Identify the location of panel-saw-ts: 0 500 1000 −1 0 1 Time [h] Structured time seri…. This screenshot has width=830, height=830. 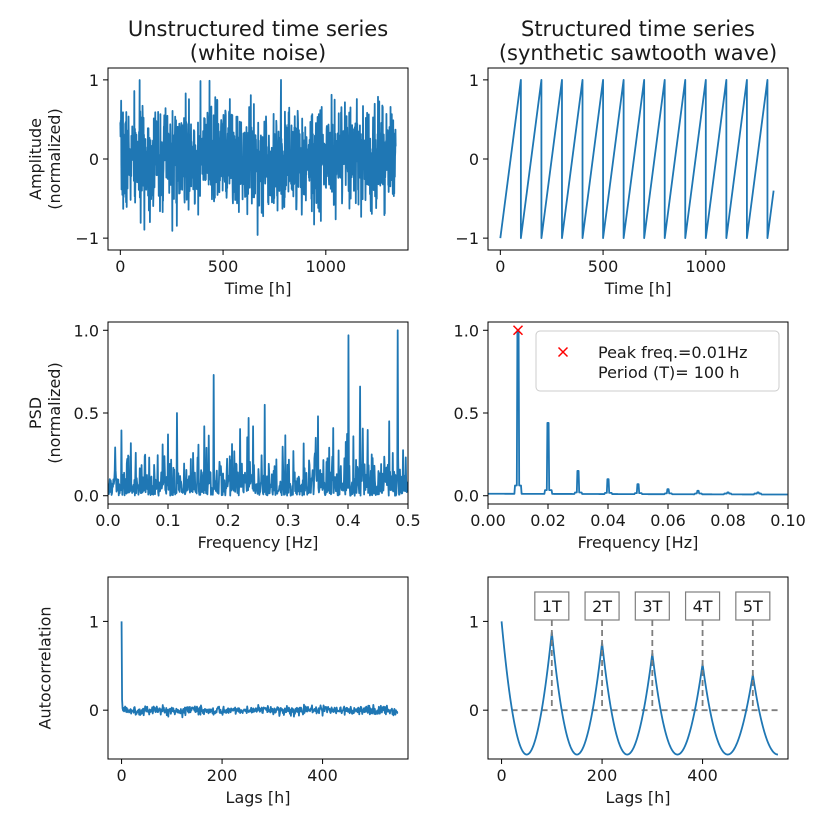
(622, 157).